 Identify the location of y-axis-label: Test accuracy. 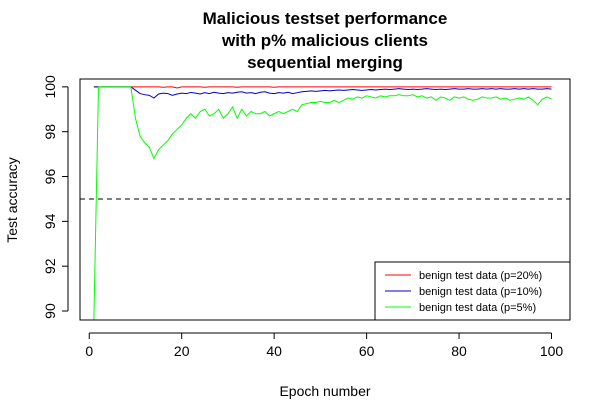
(12, 200).